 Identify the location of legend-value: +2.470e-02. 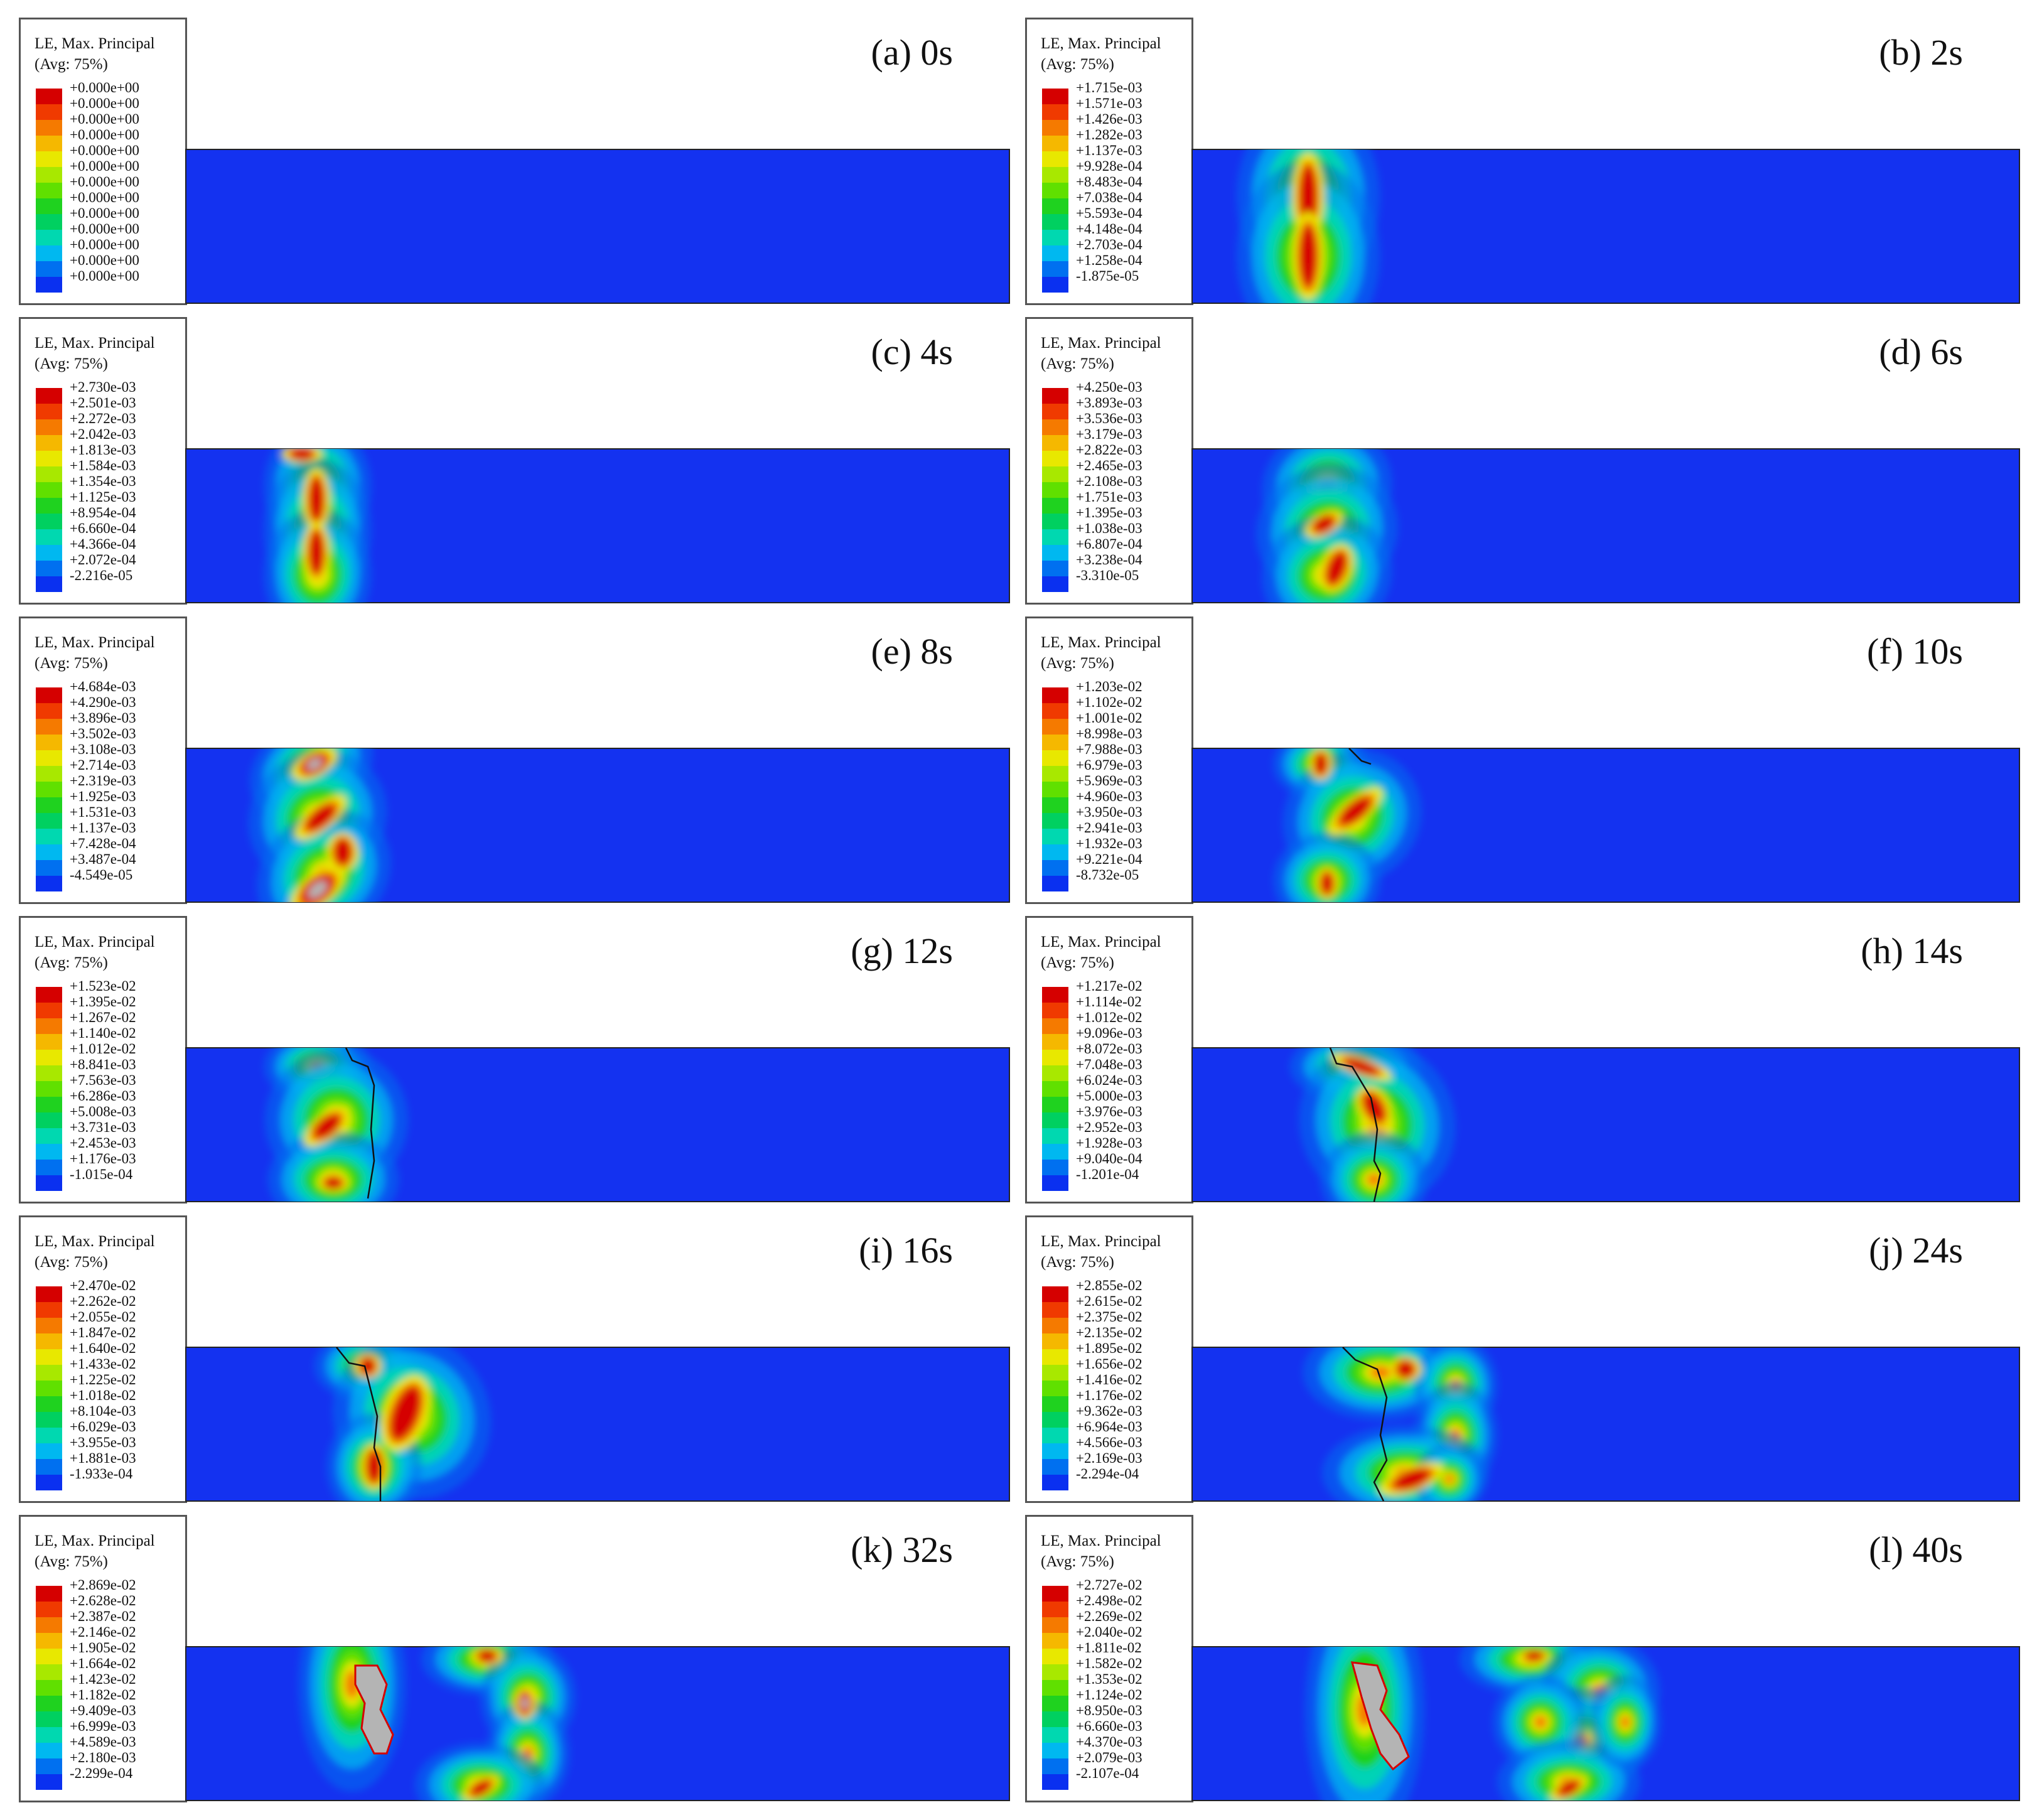
(103, 1285).